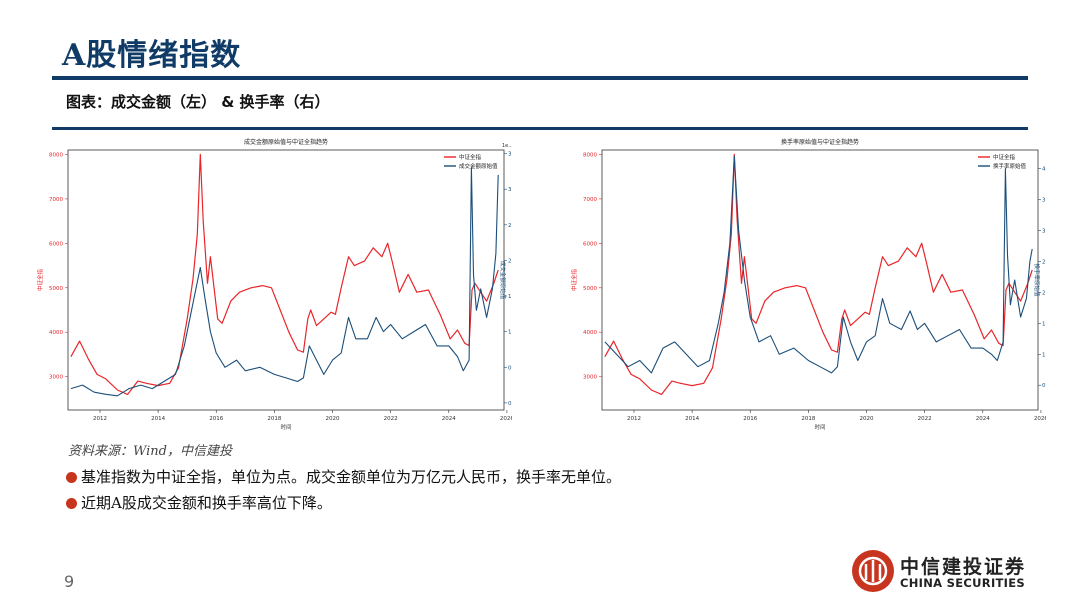  I want to click on y-right-axis-label: 换手率原始值, so click(1037, 280).